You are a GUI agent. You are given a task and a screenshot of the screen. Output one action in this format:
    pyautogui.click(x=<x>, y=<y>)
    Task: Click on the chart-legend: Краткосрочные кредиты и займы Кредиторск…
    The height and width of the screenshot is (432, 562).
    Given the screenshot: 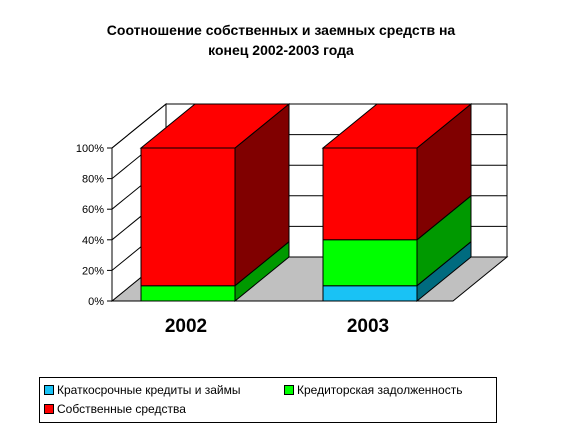 What is the action you would take?
    pyautogui.click(x=268, y=400)
    